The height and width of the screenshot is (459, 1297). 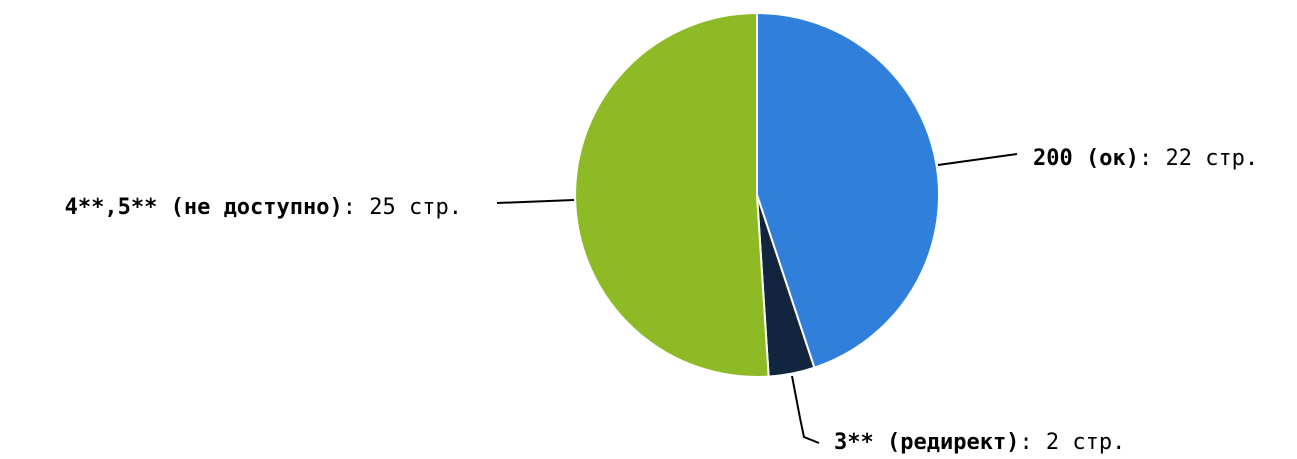 I want to click on slice-label: 200 (ок): 22 стр., so click(x=1145, y=158).